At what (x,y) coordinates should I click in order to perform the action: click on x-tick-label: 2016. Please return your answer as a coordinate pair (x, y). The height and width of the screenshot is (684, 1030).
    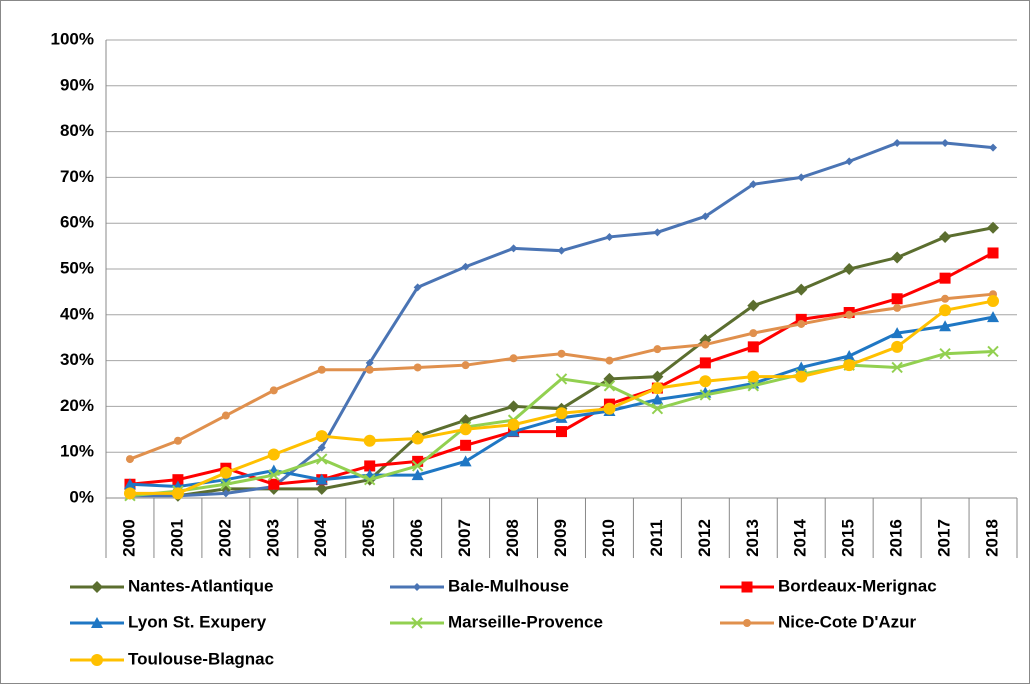
    Looking at the image, I should click on (896, 538).